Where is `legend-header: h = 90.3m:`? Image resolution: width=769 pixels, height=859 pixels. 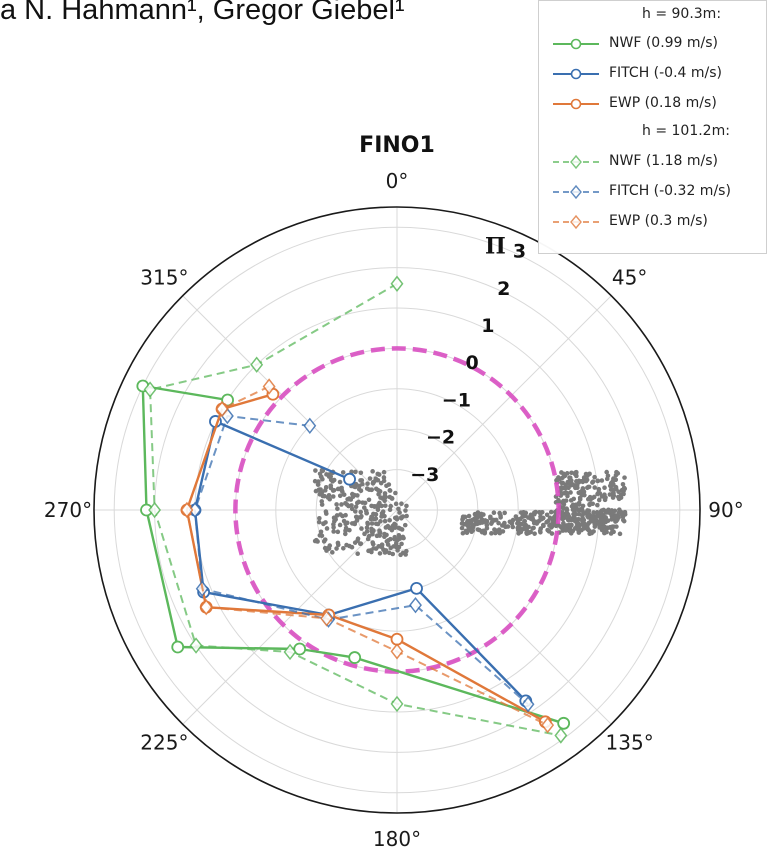 legend-header: h = 90.3m: is located at coordinates (682, 14).